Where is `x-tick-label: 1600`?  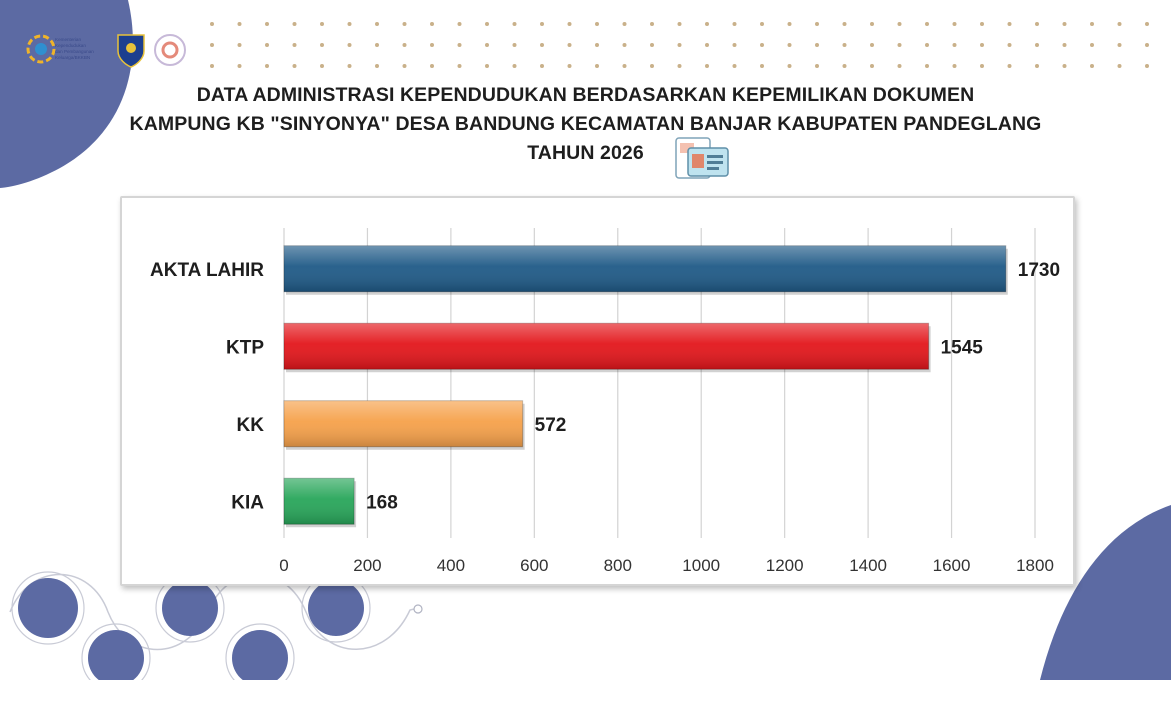 x-tick-label: 1600 is located at coordinates (952, 565).